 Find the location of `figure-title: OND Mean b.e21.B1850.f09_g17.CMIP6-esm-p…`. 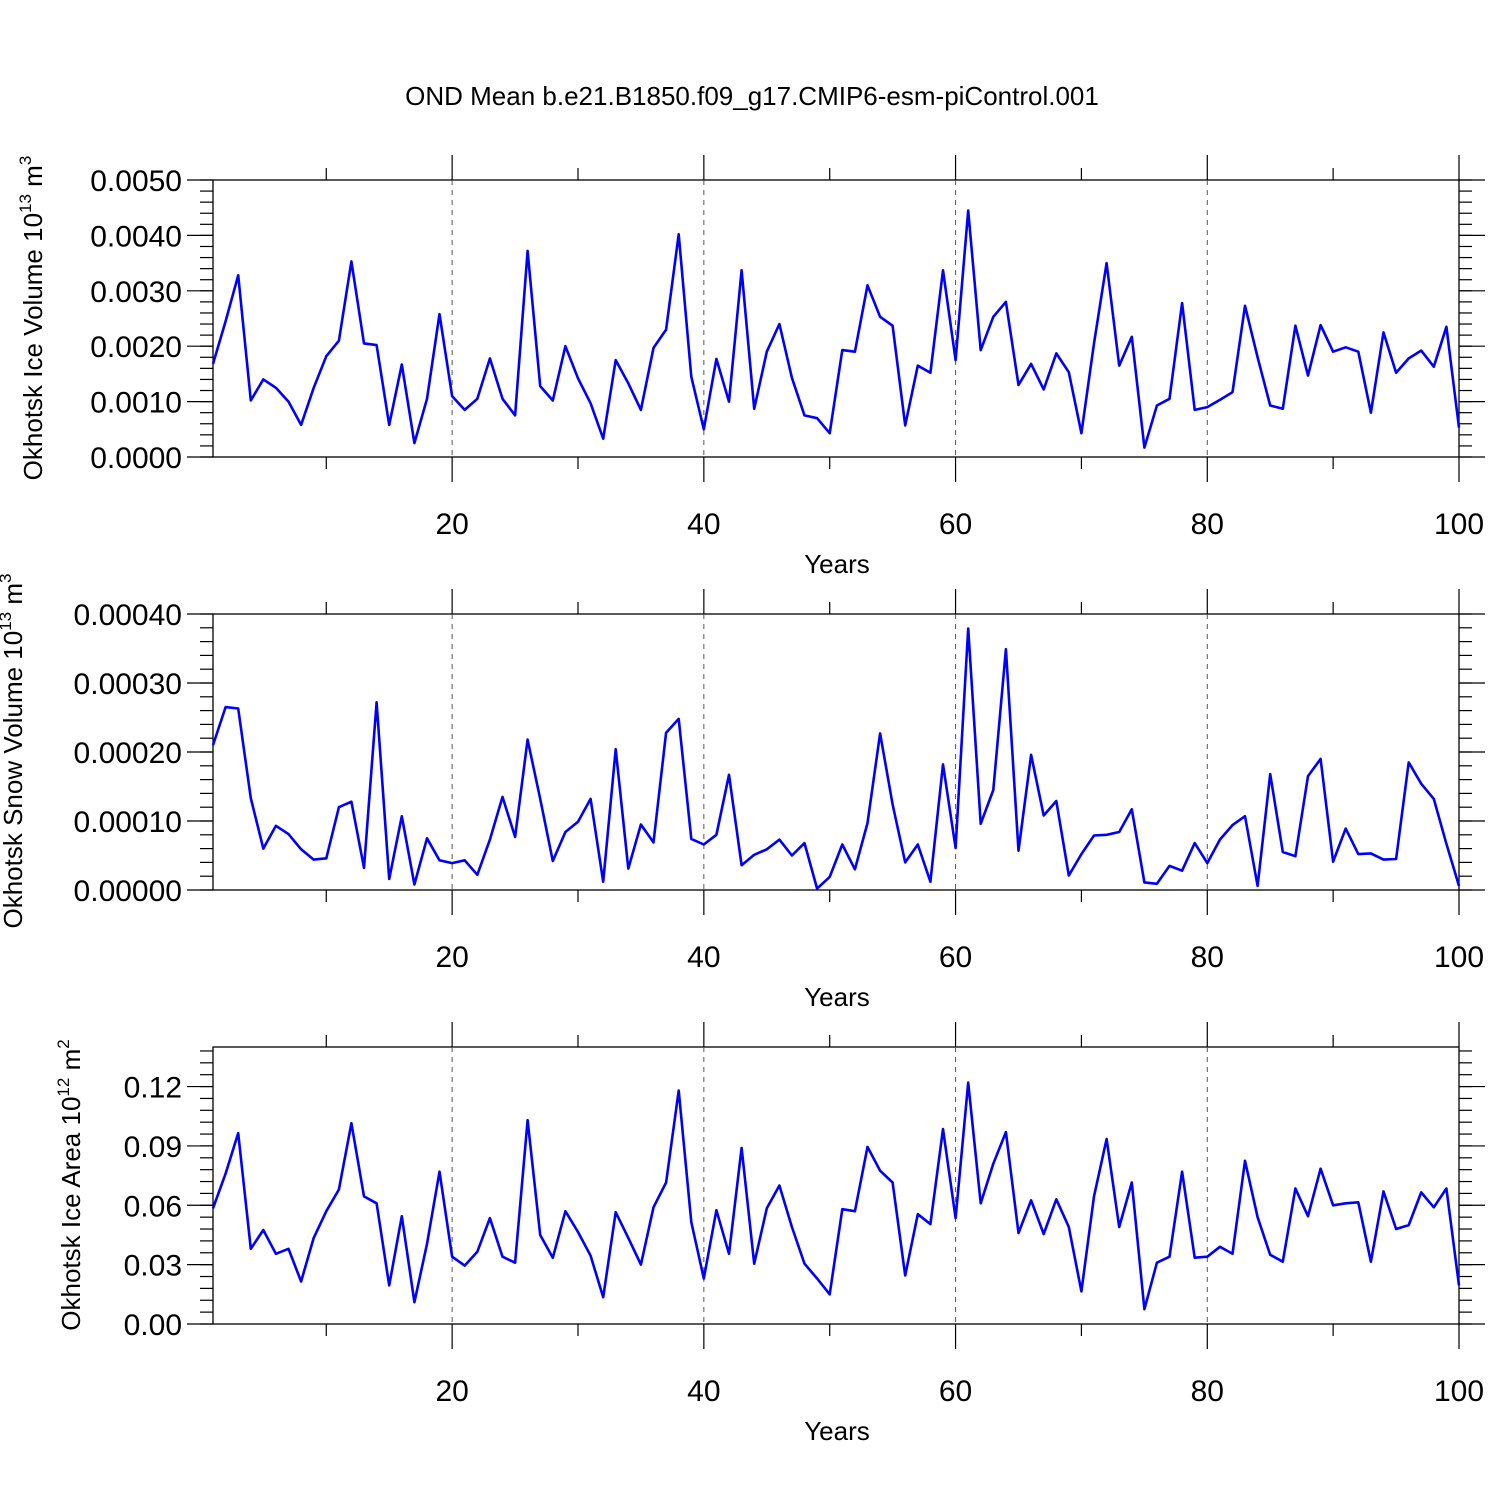

figure-title: OND Mean b.e21.B1850.f09_g17.CMIP6-esm-p… is located at coordinates (752, 96).